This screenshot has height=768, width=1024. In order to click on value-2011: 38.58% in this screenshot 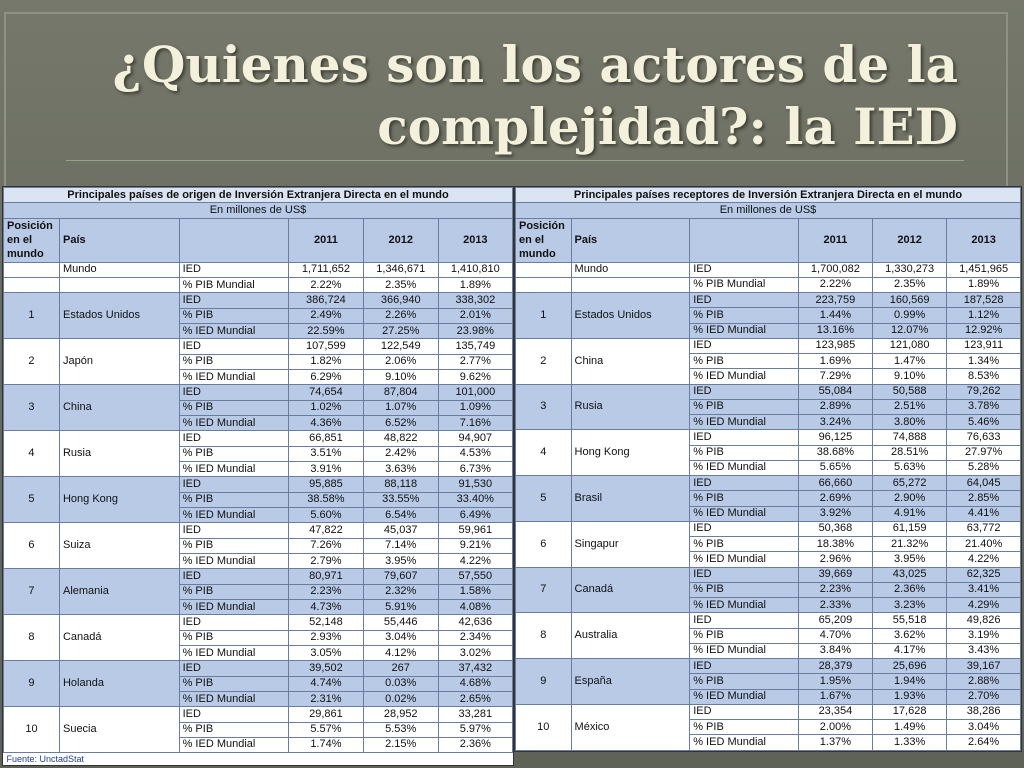, I will do `click(326, 499)`.